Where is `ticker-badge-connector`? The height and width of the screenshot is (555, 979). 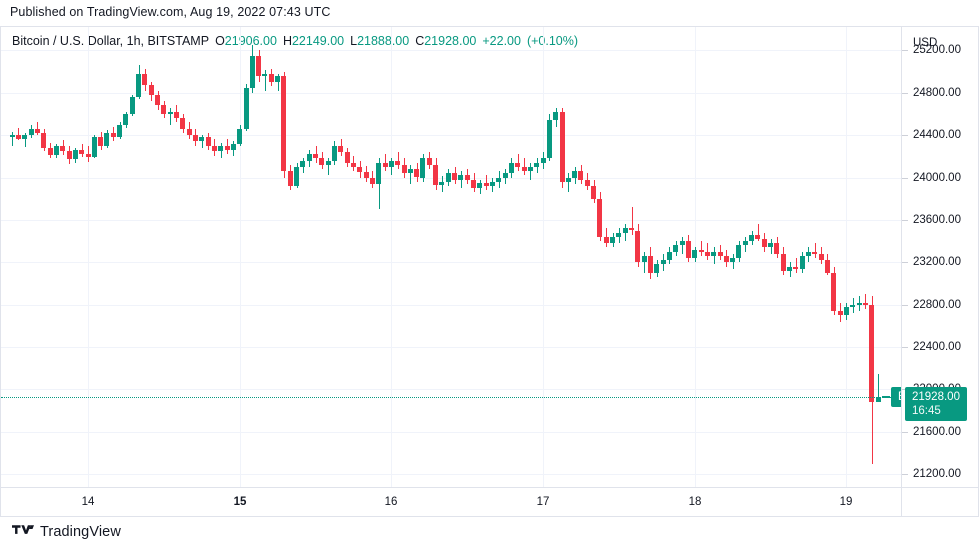
ticker-badge-connector is located at coordinates (886, 397).